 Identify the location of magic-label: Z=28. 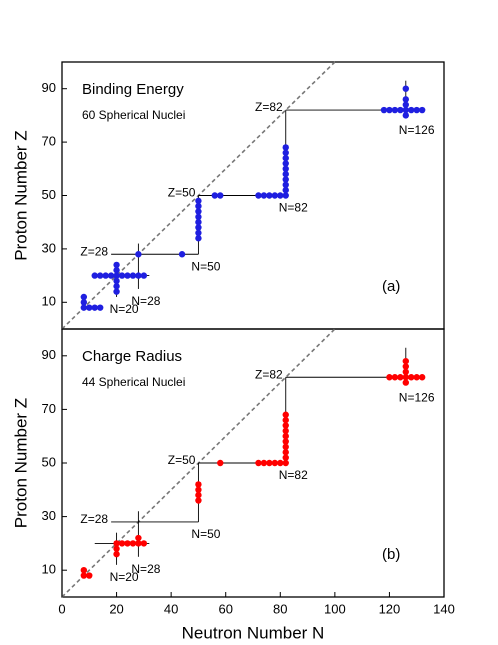
(94, 251).